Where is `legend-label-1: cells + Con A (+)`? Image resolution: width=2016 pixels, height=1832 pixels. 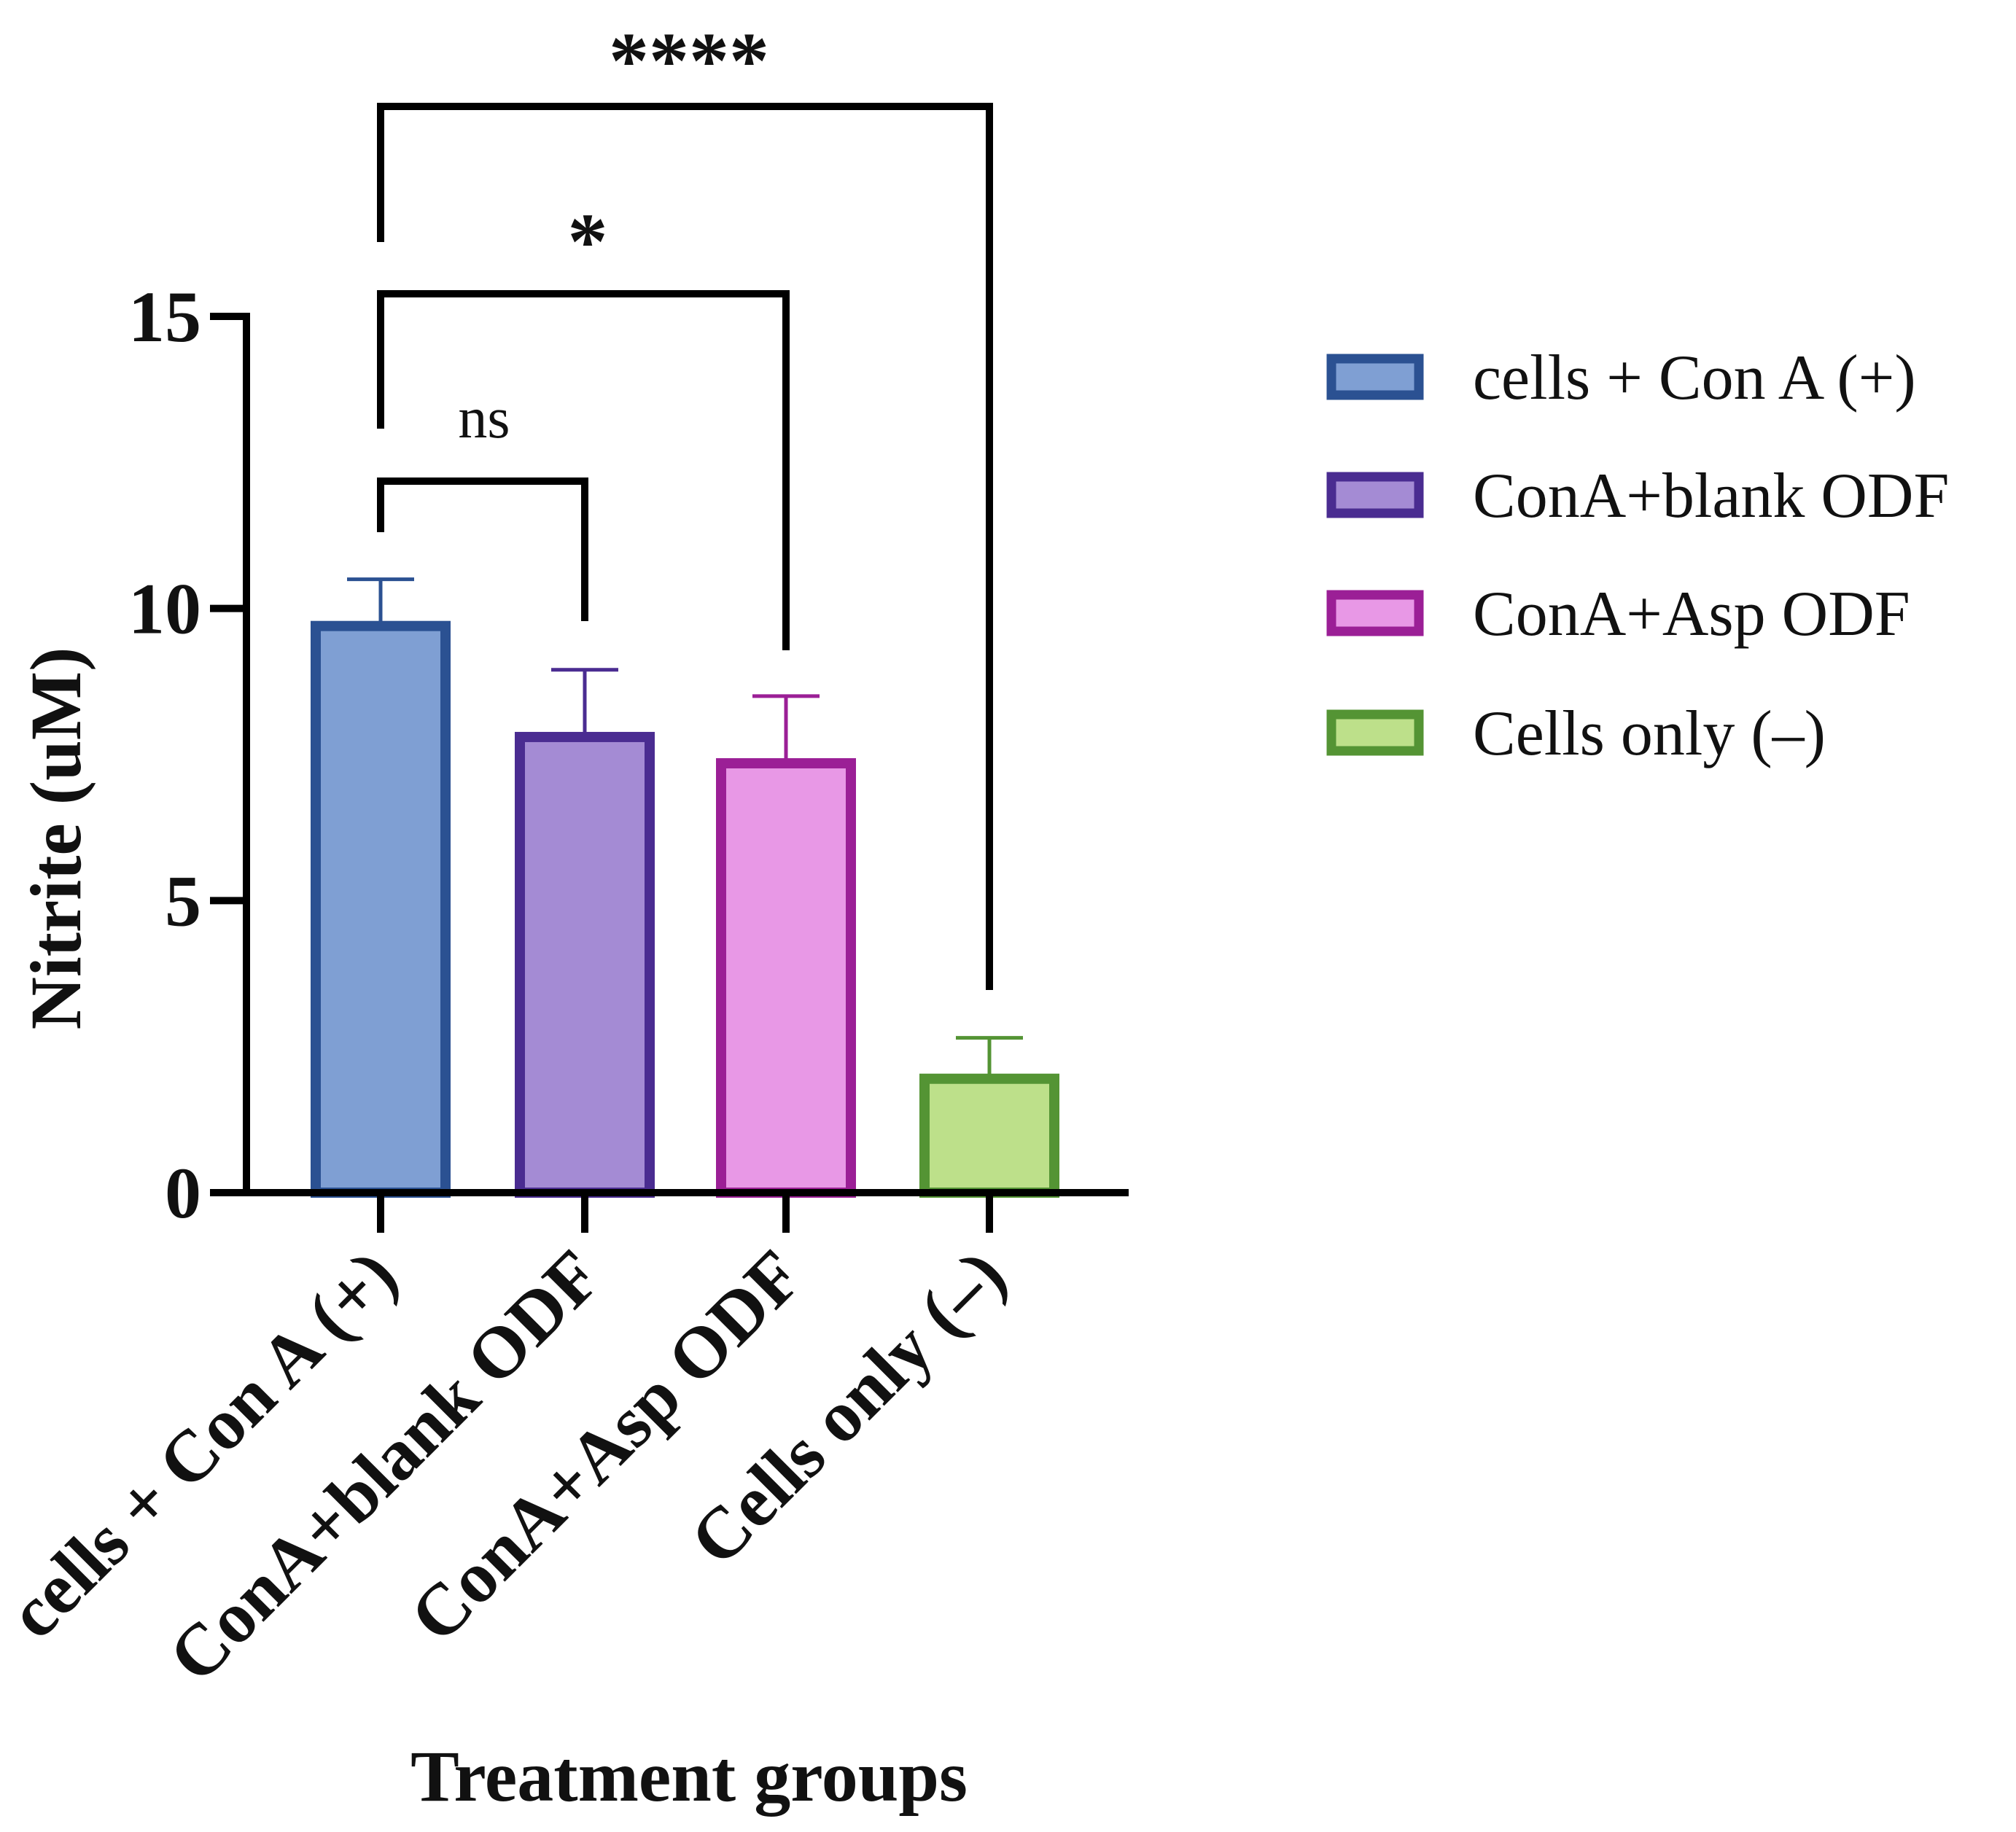 legend-label-1: cells + Con A (+) is located at coordinates (1694, 378).